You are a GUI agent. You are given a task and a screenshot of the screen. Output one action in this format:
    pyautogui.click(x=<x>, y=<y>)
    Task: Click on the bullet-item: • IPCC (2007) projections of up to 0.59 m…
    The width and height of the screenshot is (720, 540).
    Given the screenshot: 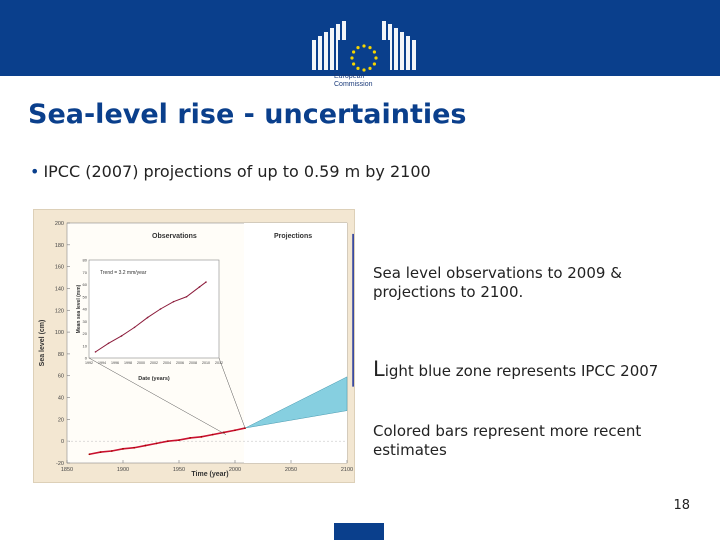 What is the action you would take?
    pyautogui.click(x=230, y=171)
    